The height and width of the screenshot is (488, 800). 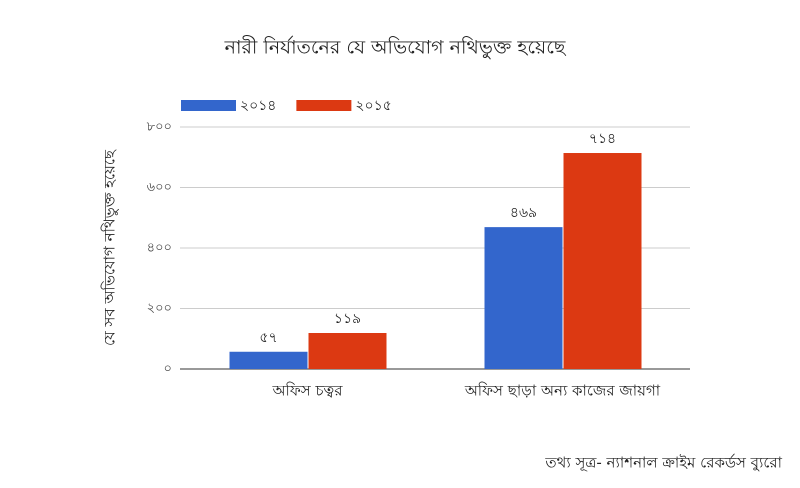 I want to click on y-tick-label: ৮০০, so click(x=159, y=127).